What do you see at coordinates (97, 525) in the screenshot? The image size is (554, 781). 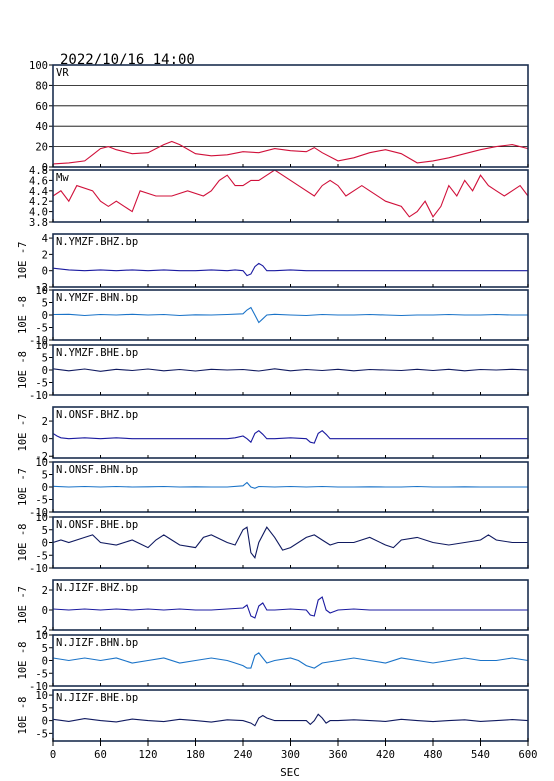 I see `panel-label: N.ONSF.BHE.bp` at bounding box center [97, 525].